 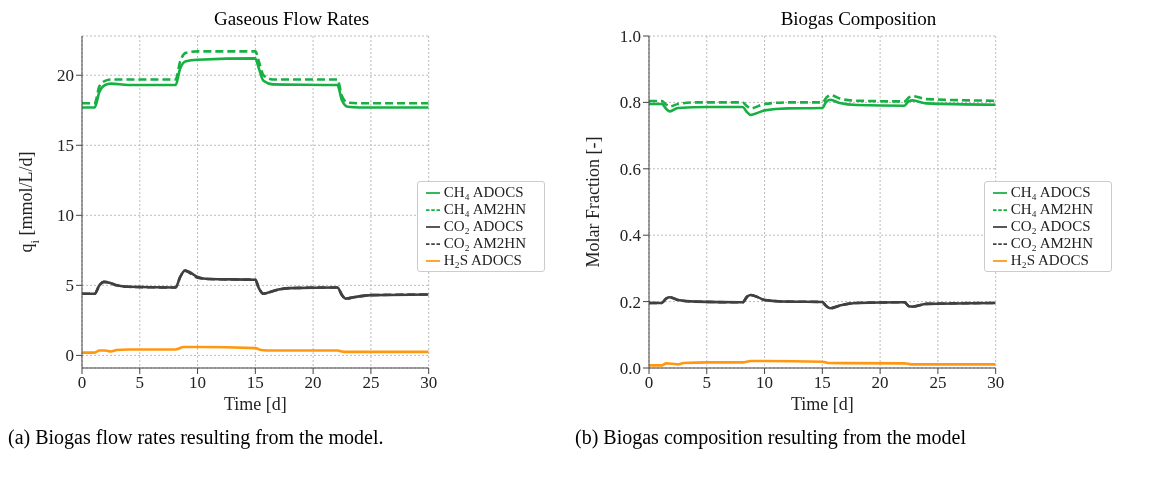 I want to click on y-tick-label: 15, so click(x=65, y=146).